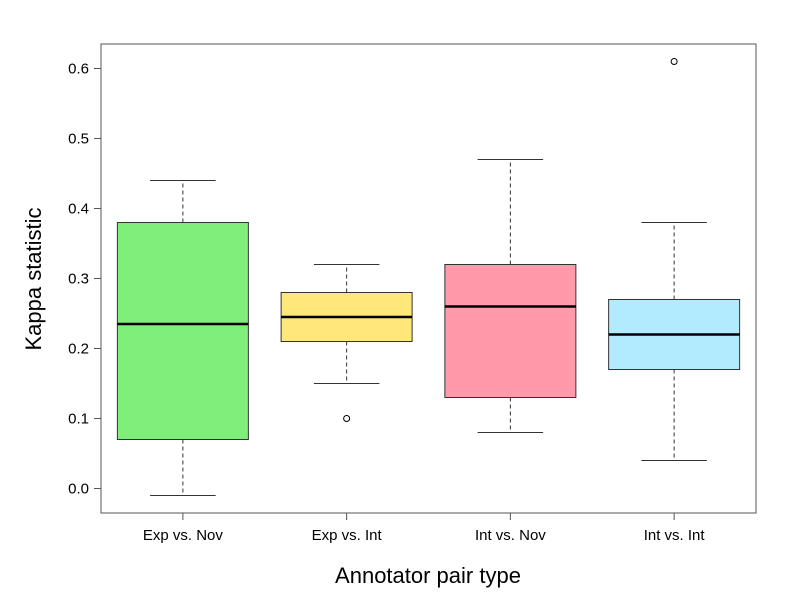  I want to click on y-tick-label: 0.6, so click(78, 69).